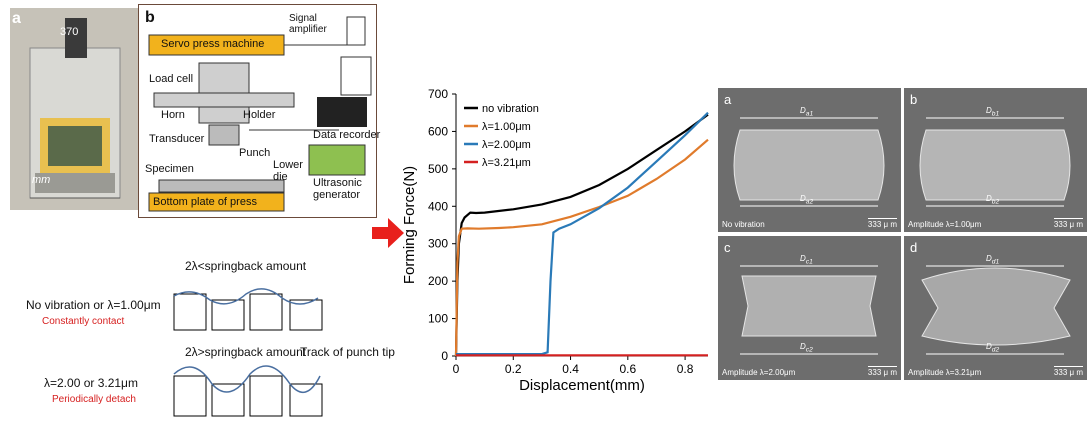  I want to click on sem-top-dimension: Dd1, so click(993, 260).